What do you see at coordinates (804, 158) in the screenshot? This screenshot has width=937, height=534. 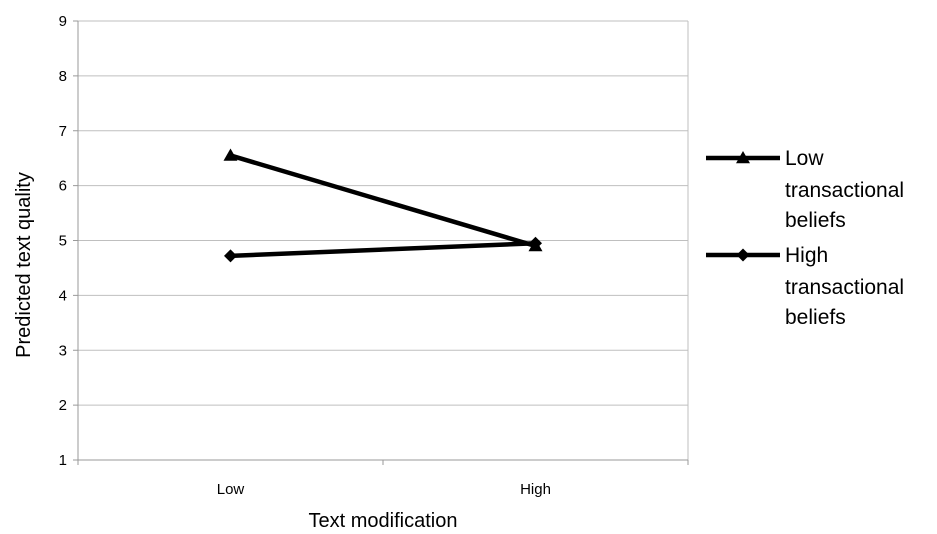 I see `legend-label-0-line-0: Low` at bounding box center [804, 158].